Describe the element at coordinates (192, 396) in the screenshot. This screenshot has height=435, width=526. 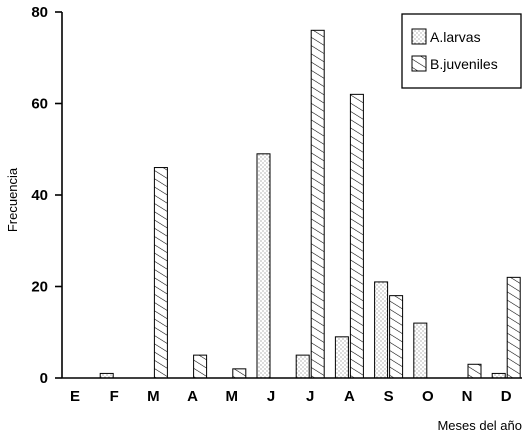
I see `x-tick-label-3: A` at that location.